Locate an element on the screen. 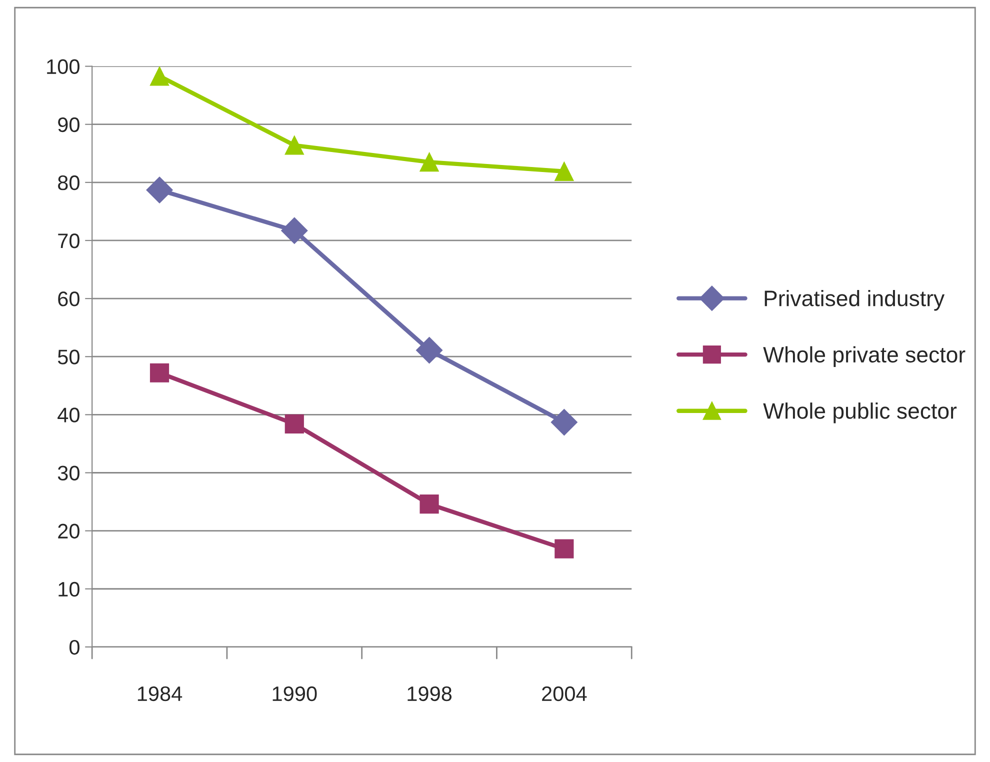 The height and width of the screenshot is (762, 990). y-tick-label: 10 is located at coordinates (69, 589).